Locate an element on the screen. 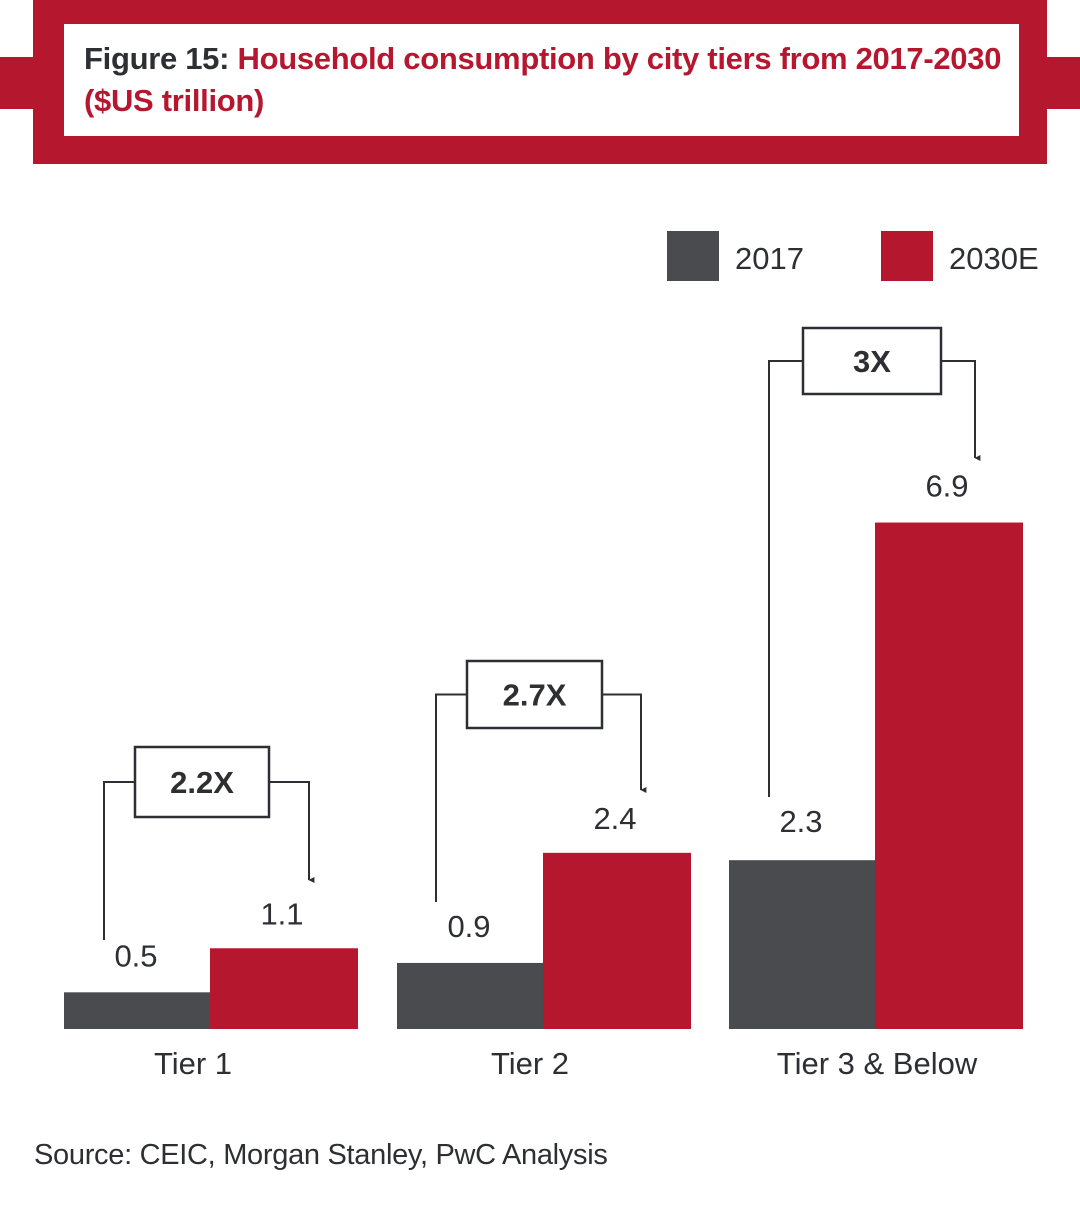 The image size is (1080, 1216). legend-label-2030e: 2030E is located at coordinates (994, 258).